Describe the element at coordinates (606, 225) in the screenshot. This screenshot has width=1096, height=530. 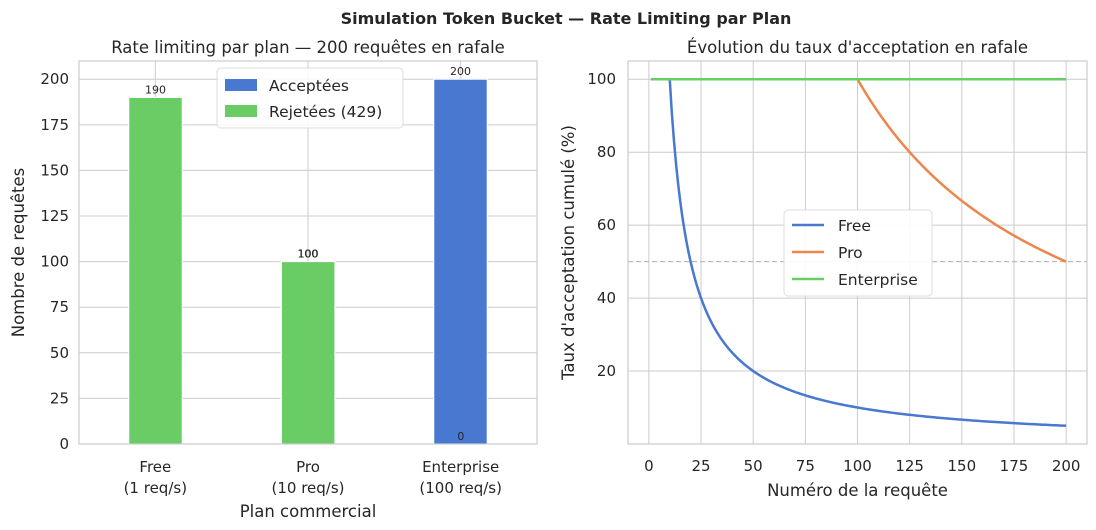
I see `line-y-tick-label: 60` at that location.